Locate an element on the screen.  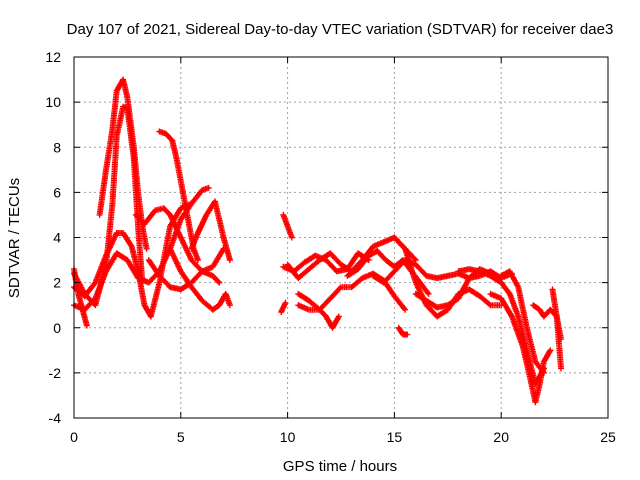
y-tick-label: 6 is located at coordinates (57, 192).